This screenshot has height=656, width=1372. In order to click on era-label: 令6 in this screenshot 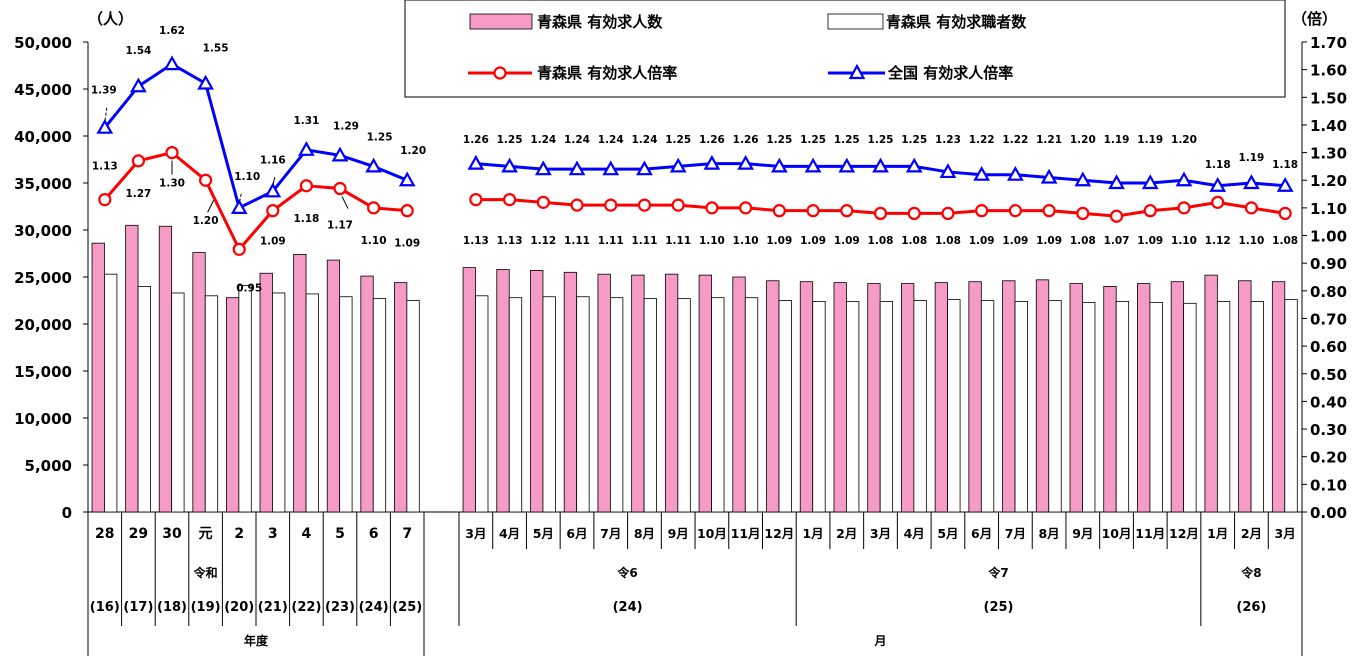, I will do `click(626, 572)`.